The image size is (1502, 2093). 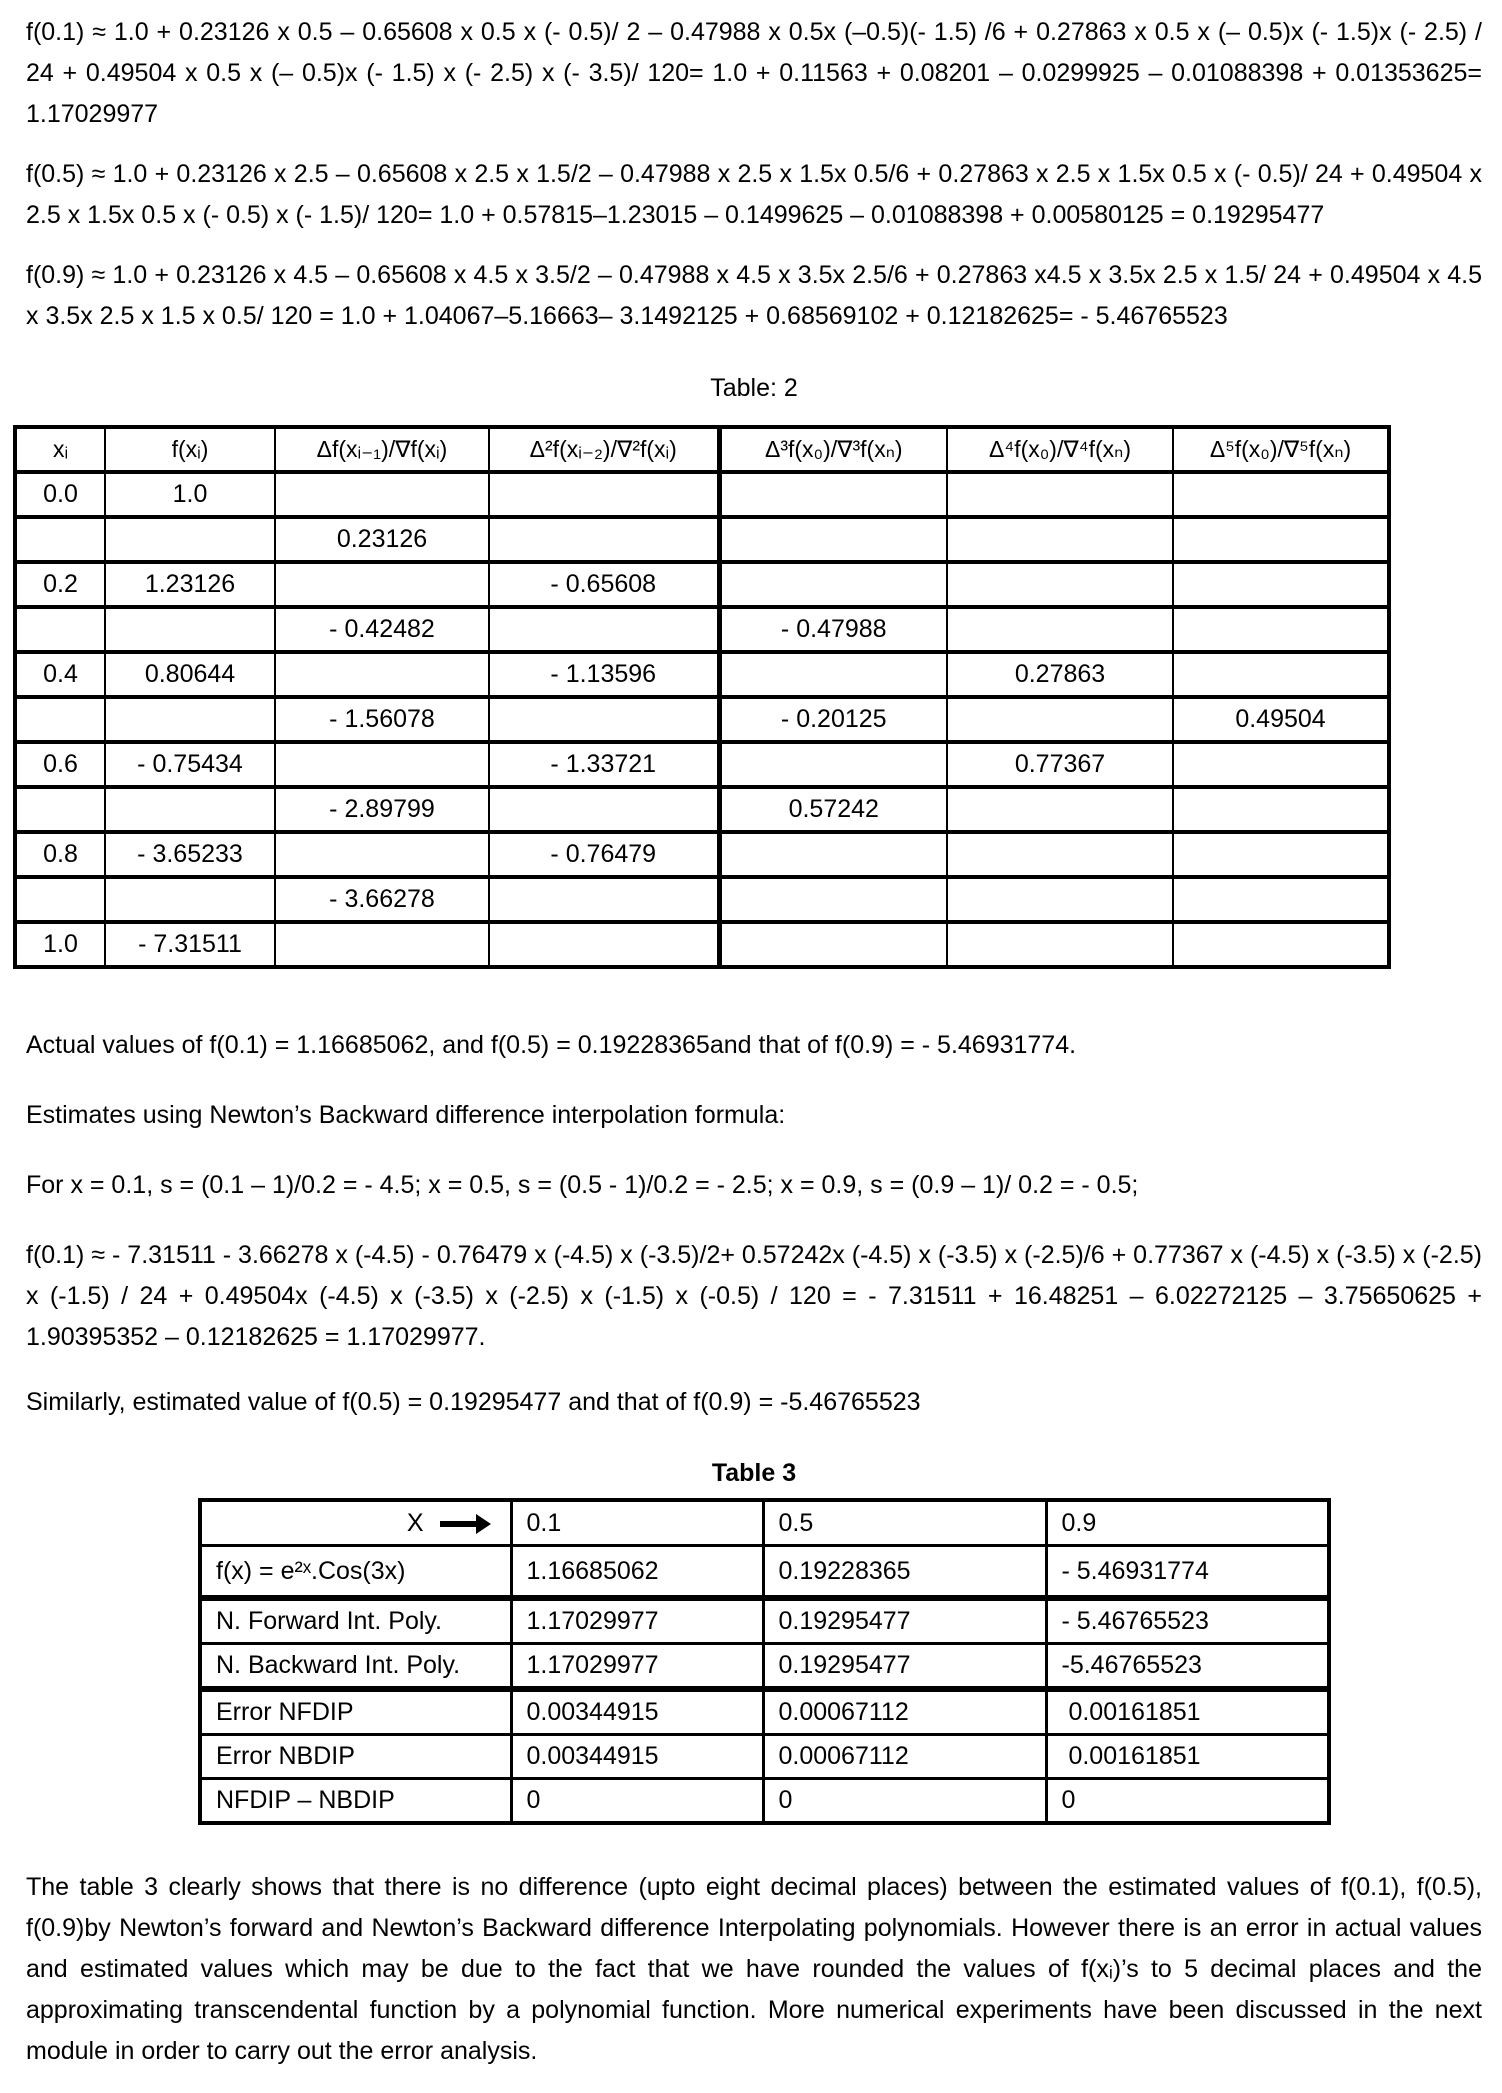 I want to click on table3-row-label: Error NFDIP, so click(x=355, y=1711).